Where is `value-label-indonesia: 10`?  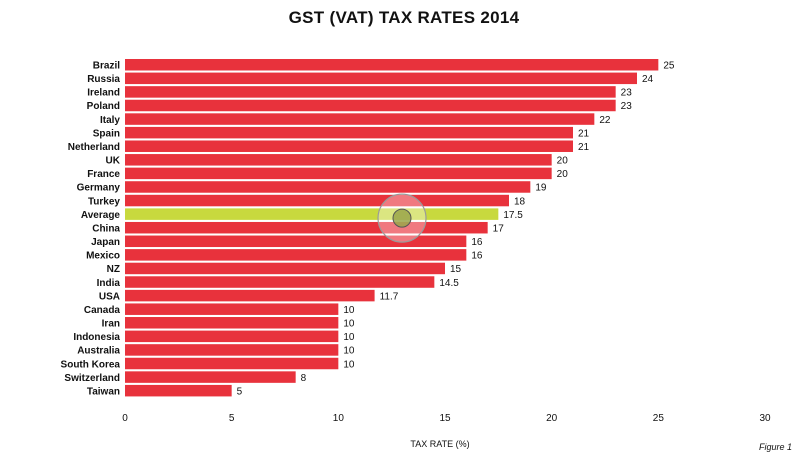
value-label-indonesia: 10 is located at coordinates (349, 337).